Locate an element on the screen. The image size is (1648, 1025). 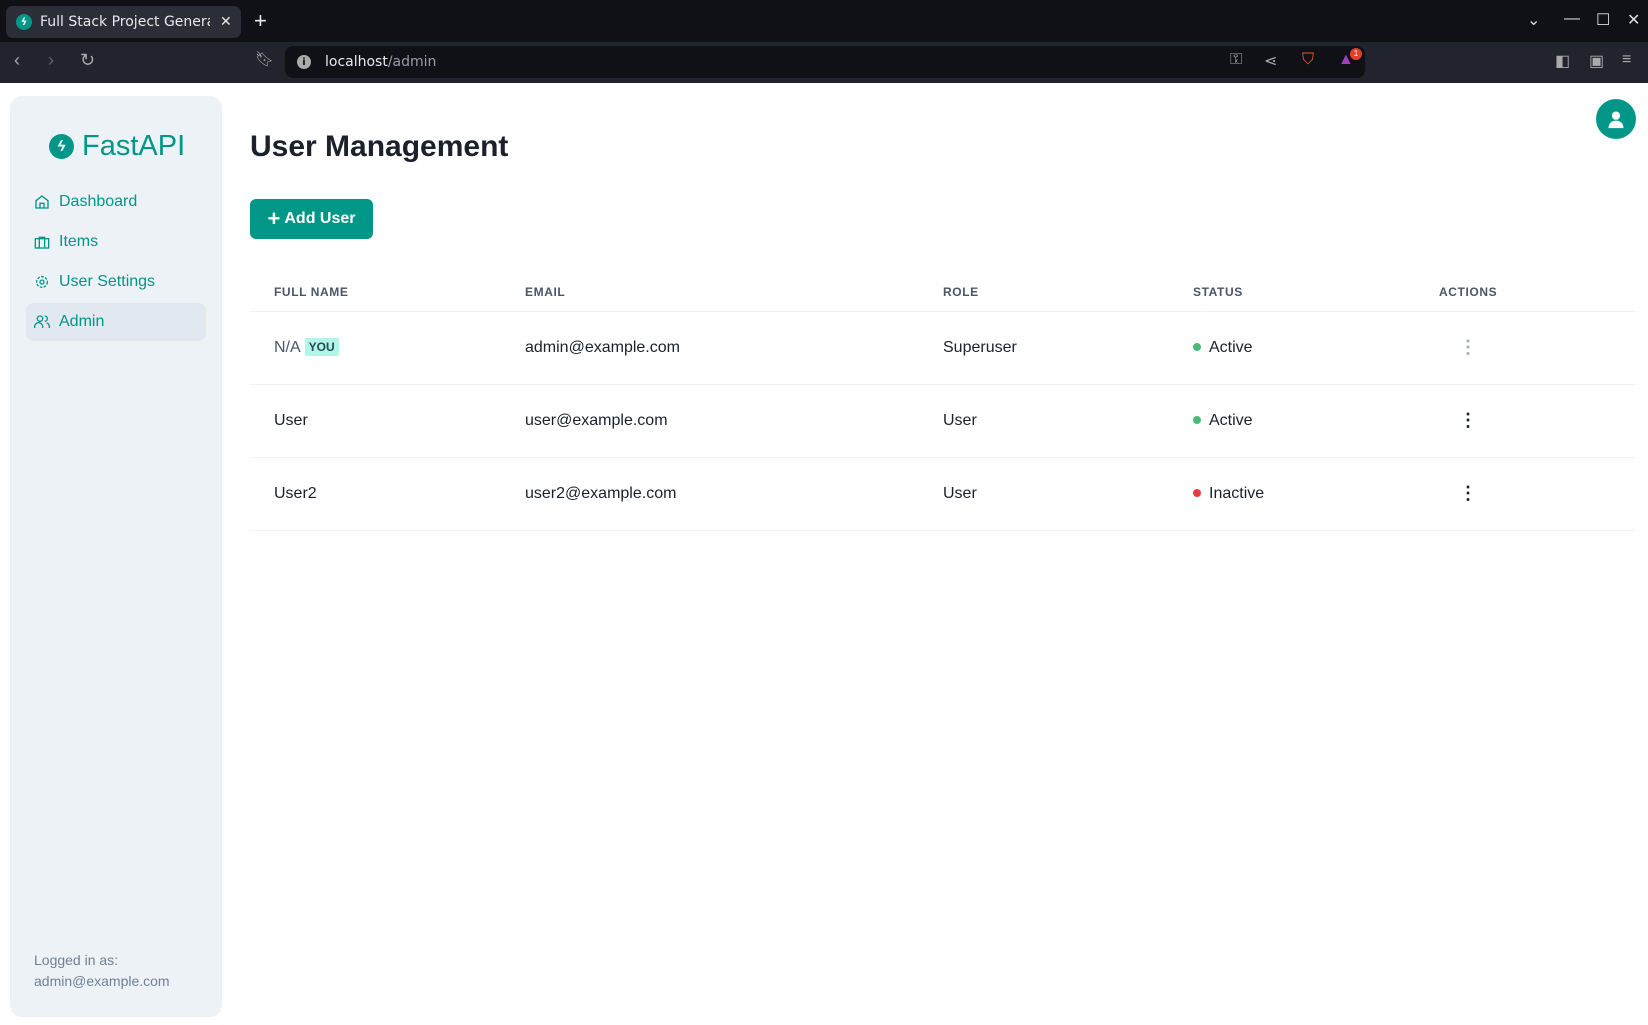
maximize-icon: ☐ is located at coordinates (1603, 20).